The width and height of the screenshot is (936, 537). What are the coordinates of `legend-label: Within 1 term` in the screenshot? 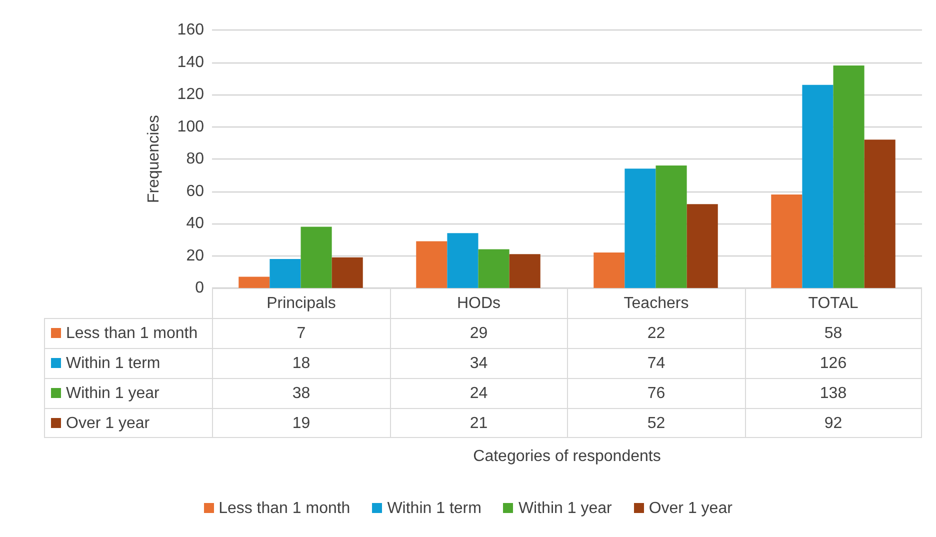 It's located at (113, 363).